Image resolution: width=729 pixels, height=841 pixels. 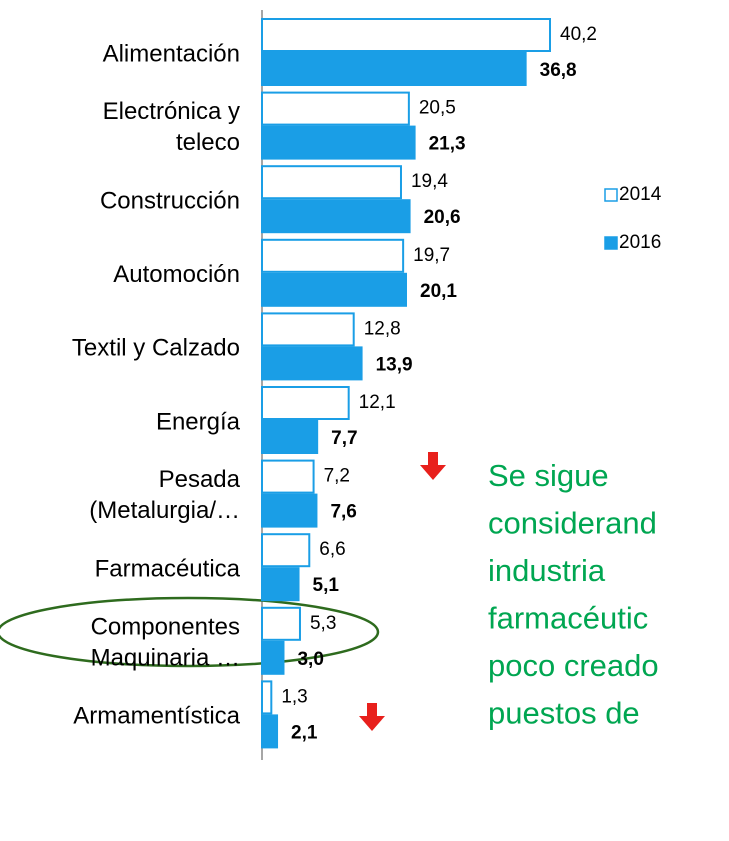 What do you see at coordinates (447, 144) in the screenshot?
I see `value-label: 21,3` at bounding box center [447, 144].